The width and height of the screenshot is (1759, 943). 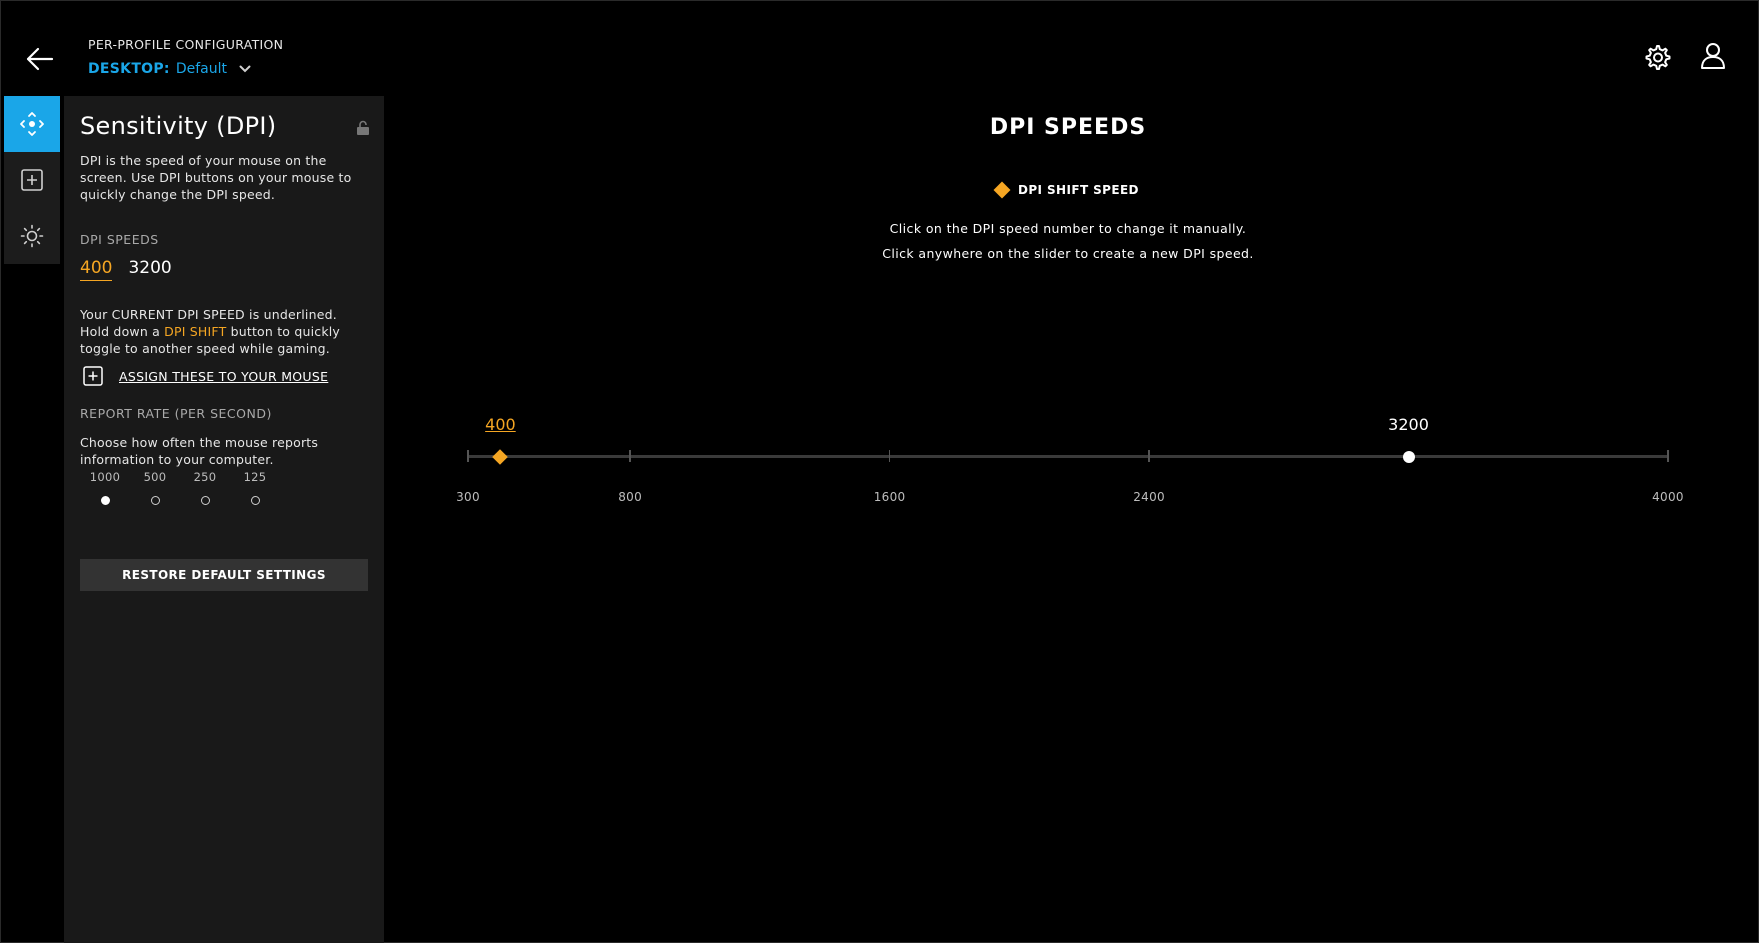 I want to click on dpi-info-line2-pre: Hold down a, so click(x=122, y=331).